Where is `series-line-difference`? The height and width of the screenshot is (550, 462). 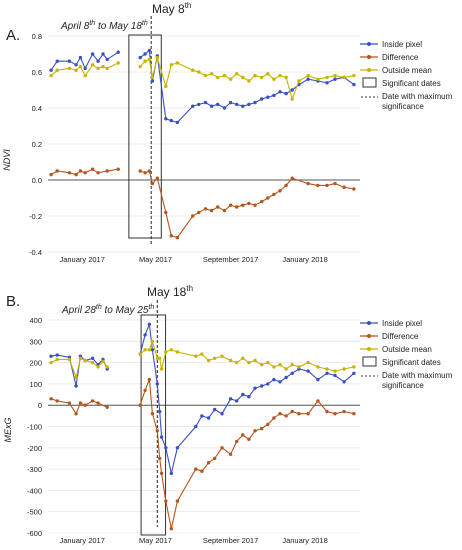 series-line-difference is located at coordinates (84, 172).